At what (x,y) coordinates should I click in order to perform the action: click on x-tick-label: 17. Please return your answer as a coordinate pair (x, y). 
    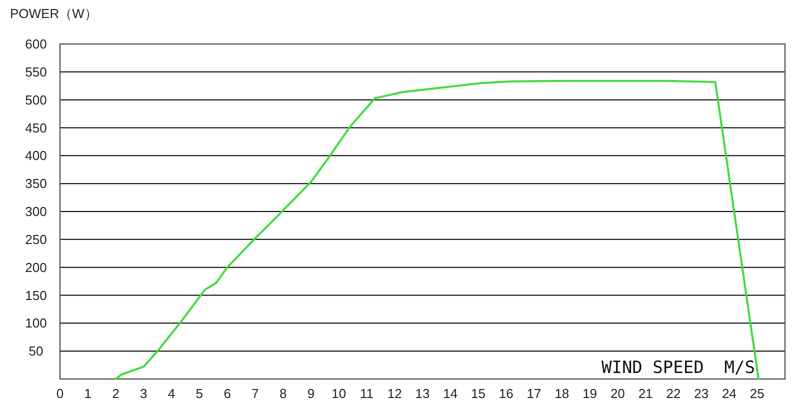
    Looking at the image, I should click on (534, 393).